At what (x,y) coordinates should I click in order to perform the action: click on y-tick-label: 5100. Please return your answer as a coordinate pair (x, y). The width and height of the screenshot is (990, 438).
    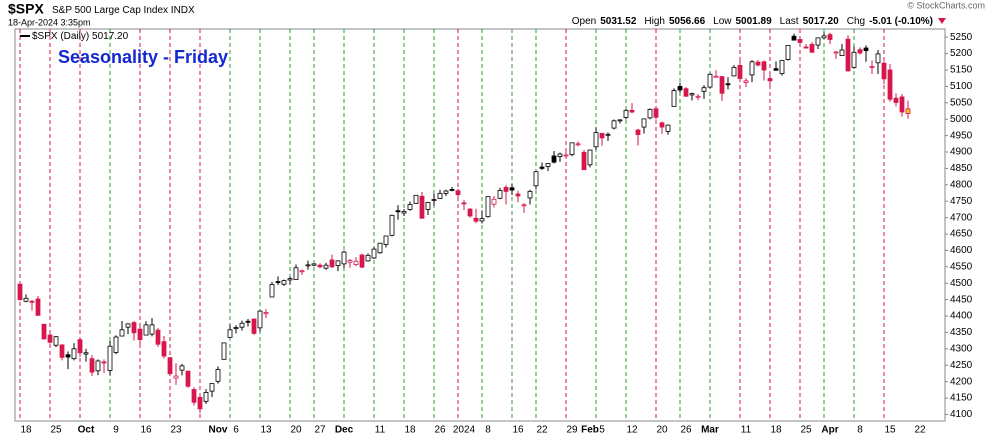
    Looking at the image, I should click on (961, 86).